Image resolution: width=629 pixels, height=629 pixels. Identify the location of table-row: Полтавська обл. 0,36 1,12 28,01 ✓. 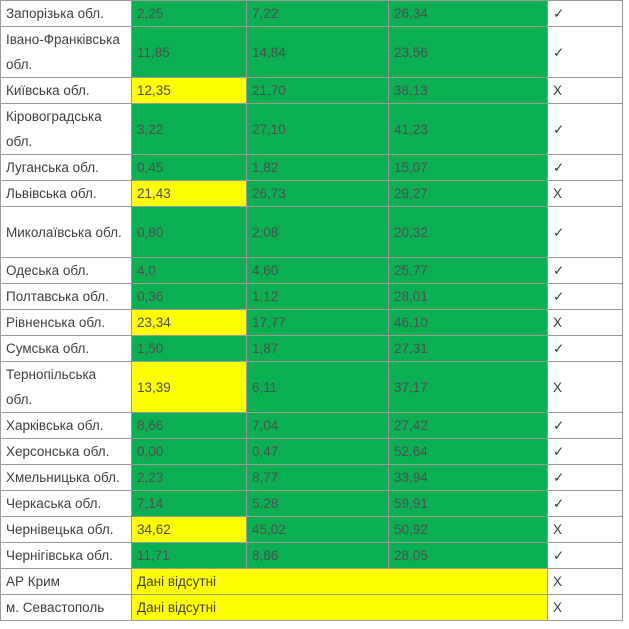
(311, 296).